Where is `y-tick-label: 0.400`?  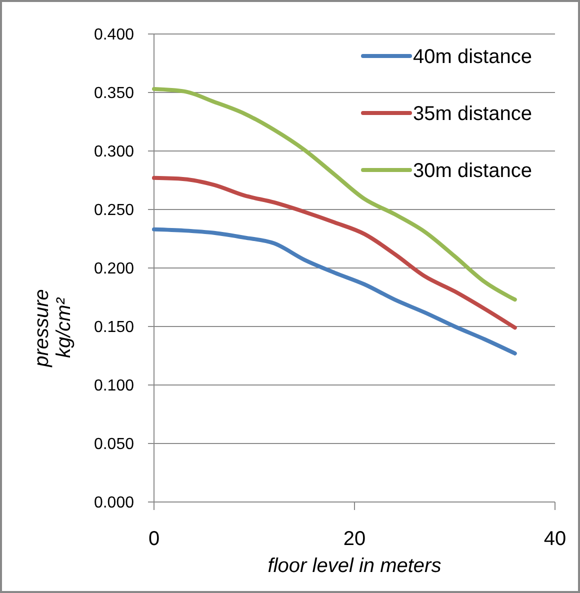
y-tick-label: 0.400 is located at coordinates (114, 35).